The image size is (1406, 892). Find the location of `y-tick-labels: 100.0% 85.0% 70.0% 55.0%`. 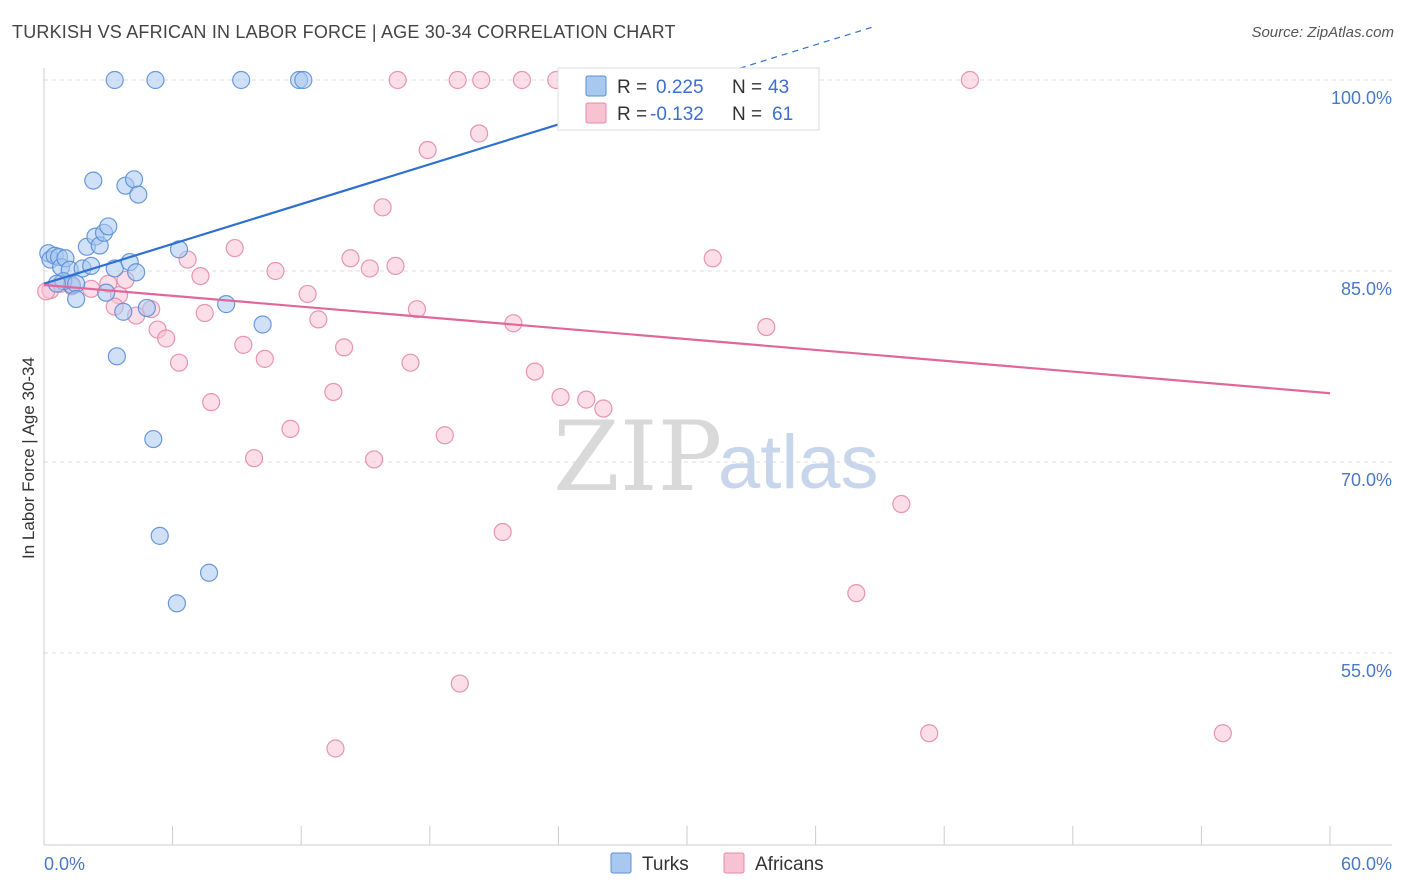

y-tick-labels: 100.0% 85.0% 70.0% 55.0% is located at coordinates (1361, 384).